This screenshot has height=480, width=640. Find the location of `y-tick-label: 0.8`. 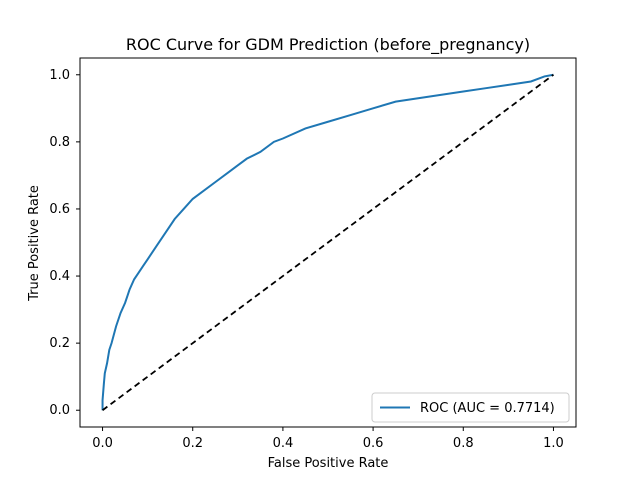

y-tick-label: 0.8 is located at coordinates (59, 142).